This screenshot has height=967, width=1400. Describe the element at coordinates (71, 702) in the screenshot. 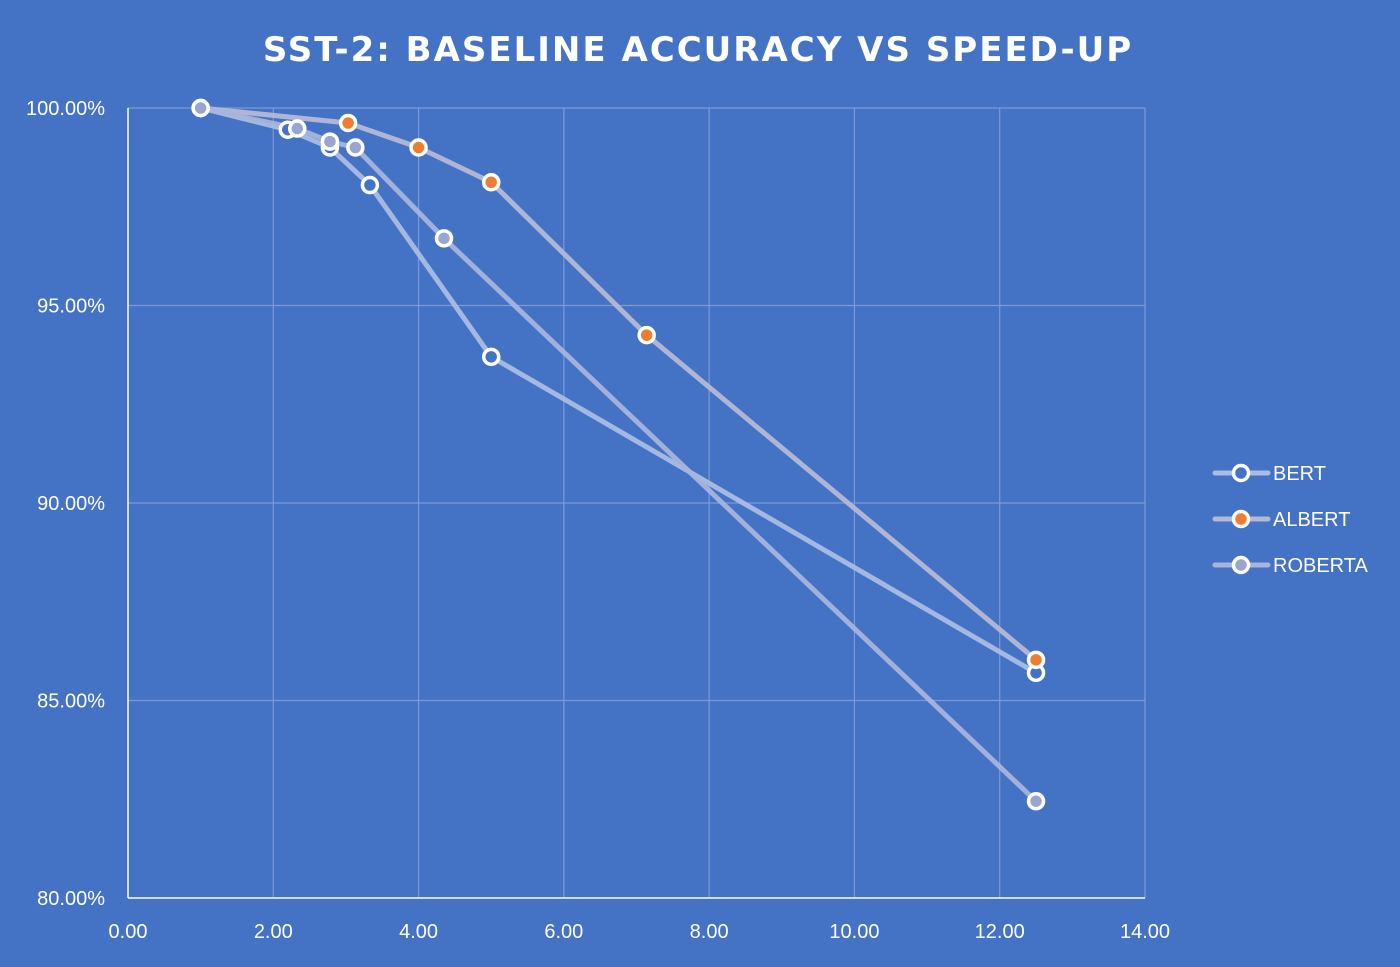

I see `y-tick-label: 85.00%` at that location.